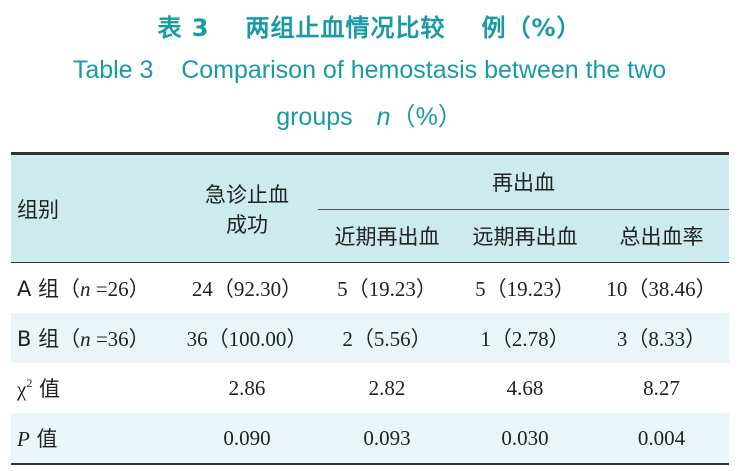 This screenshot has height=471, width=739. What do you see at coordinates (661, 236) in the screenshot?
I see `header-total-rate: 总出血率` at bounding box center [661, 236].